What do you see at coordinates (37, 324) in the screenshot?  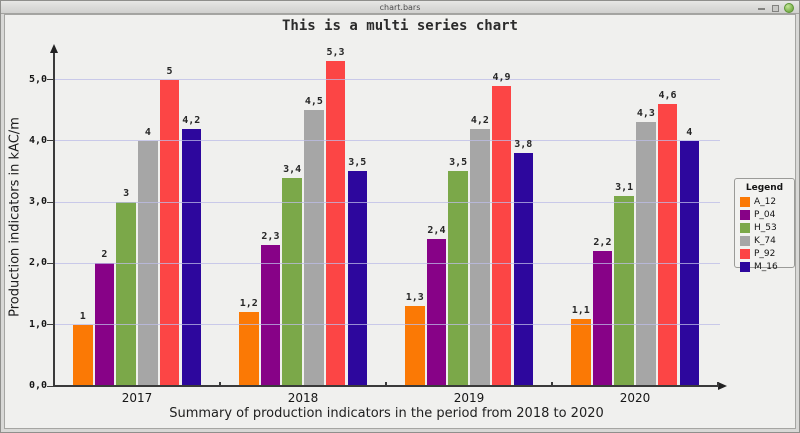 I see `y-tick-label: 1,0` at bounding box center [37, 324].